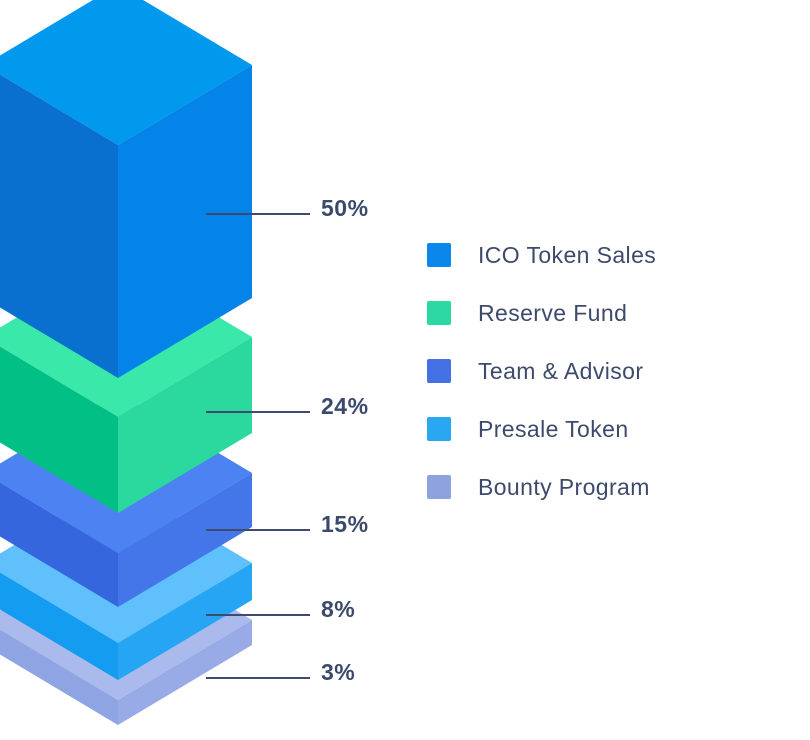  I want to click on value-label-ico-token-sales: 50%, so click(345, 208).